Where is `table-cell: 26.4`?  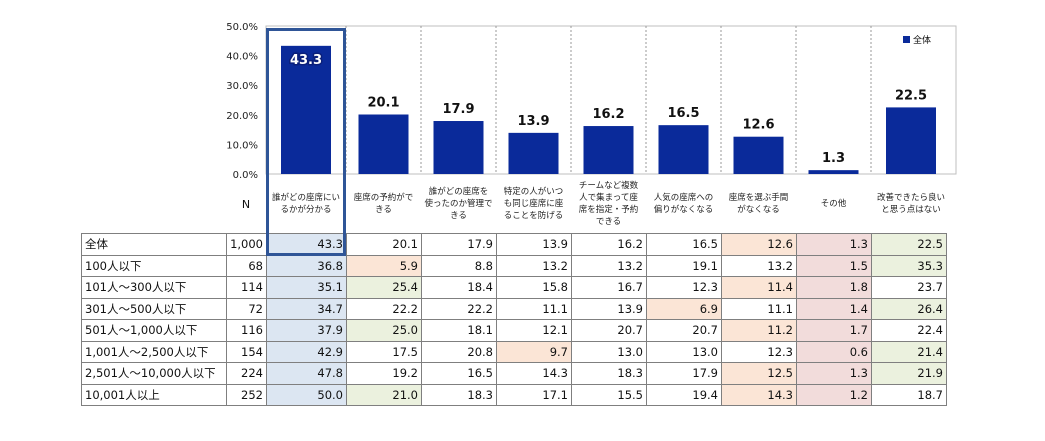 table-cell: 26.4 is located at coordinates (909, 308).